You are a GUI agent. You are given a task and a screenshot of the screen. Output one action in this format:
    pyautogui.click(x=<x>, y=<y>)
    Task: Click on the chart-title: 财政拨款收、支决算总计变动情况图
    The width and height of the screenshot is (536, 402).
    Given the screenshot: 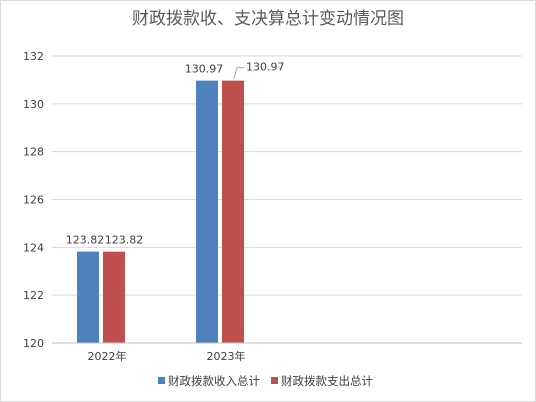 What is the action you would take?
    pyautogui.click(x=268, y=19)
    